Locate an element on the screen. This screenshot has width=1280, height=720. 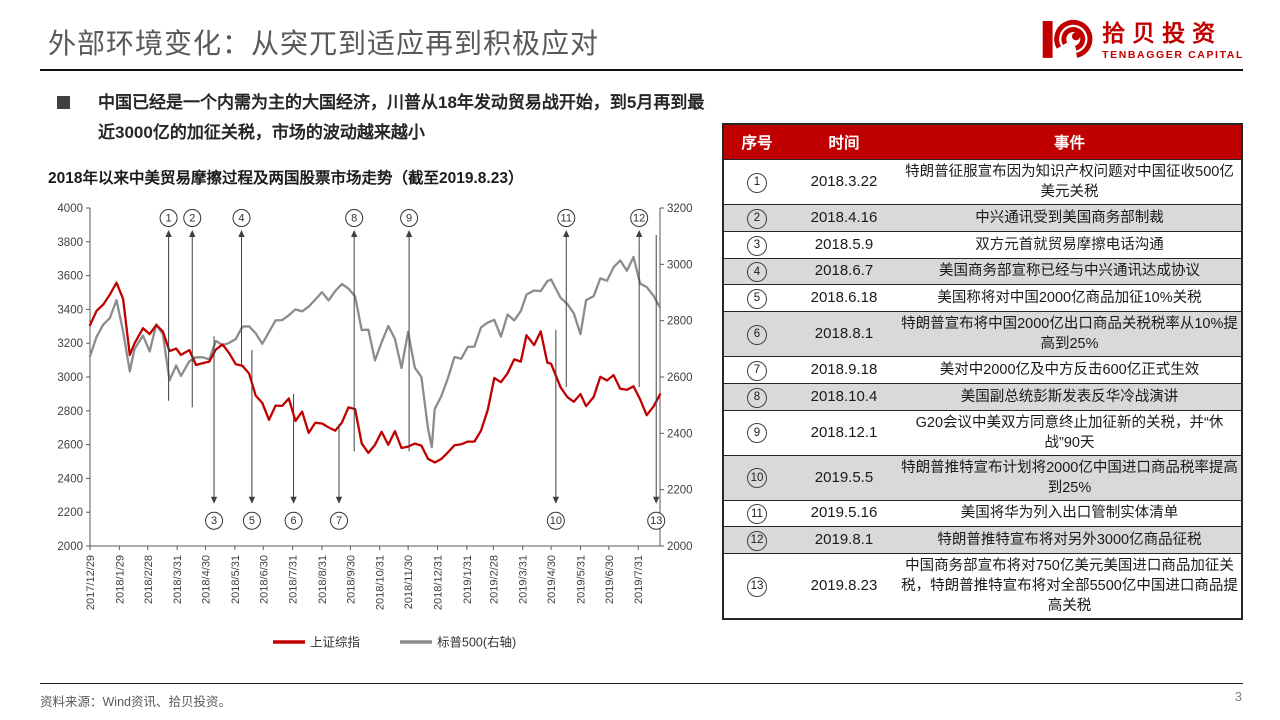
date-cell: 2018.4.16 is located at coordinates (844, 218).